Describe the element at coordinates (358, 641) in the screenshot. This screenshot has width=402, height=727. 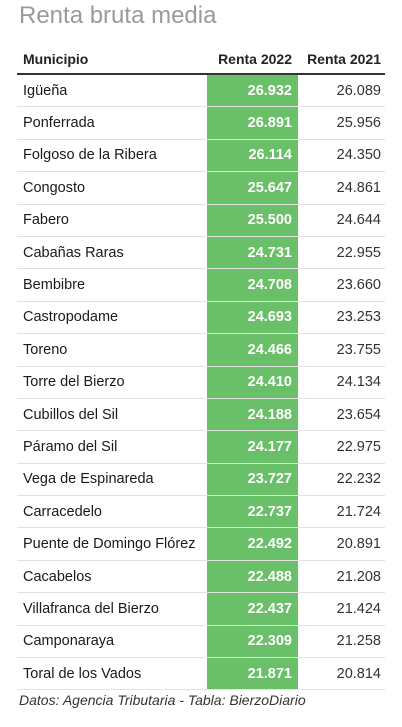
I see `cell-renta-2021: 21.258` at that location.